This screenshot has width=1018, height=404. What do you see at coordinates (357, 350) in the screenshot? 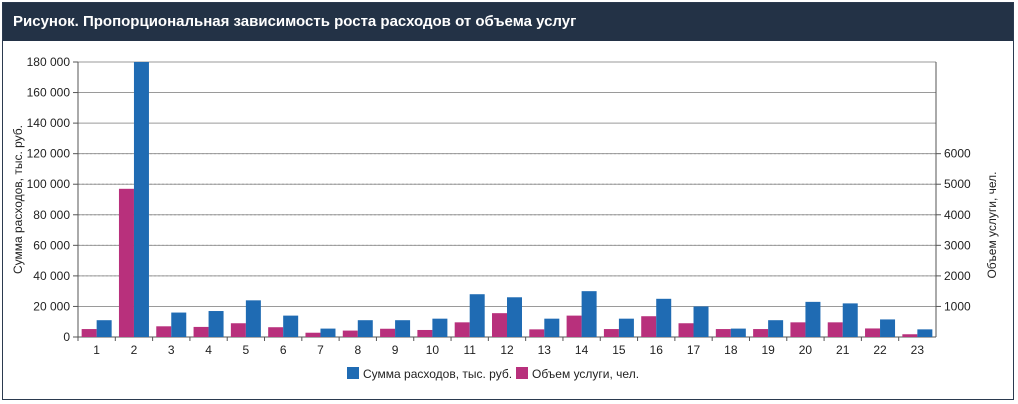
I see `x-tick-label: 8` at bounding box center [357, 350].